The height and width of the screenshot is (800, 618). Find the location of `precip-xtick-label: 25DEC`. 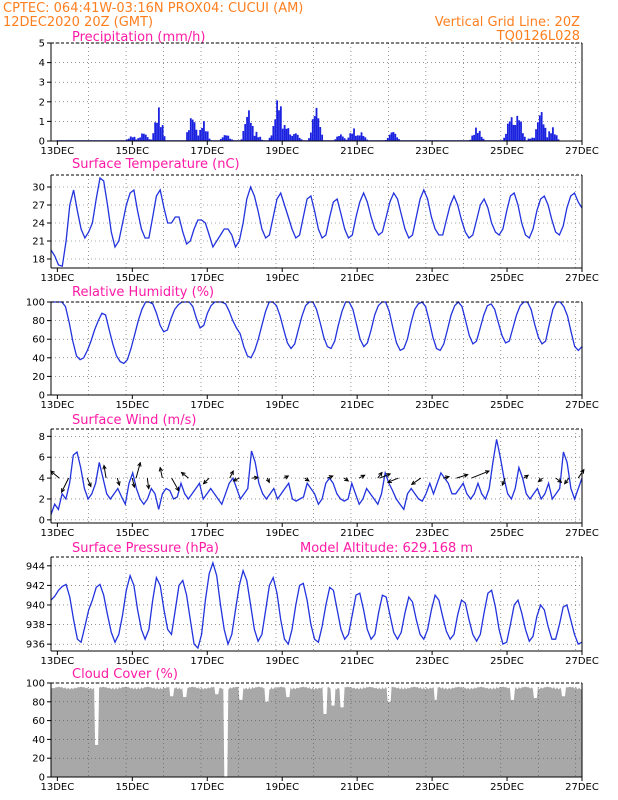

precip-xtick-label: 25DEC is located at coordinates (507, 151).